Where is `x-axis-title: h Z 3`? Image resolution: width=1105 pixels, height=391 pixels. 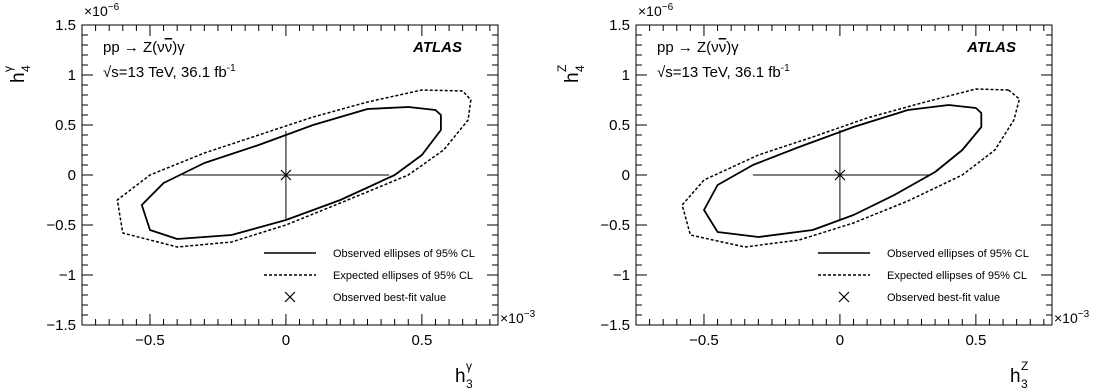 x-axis-title: h Z 3 is located at coordinates (1019, 375).